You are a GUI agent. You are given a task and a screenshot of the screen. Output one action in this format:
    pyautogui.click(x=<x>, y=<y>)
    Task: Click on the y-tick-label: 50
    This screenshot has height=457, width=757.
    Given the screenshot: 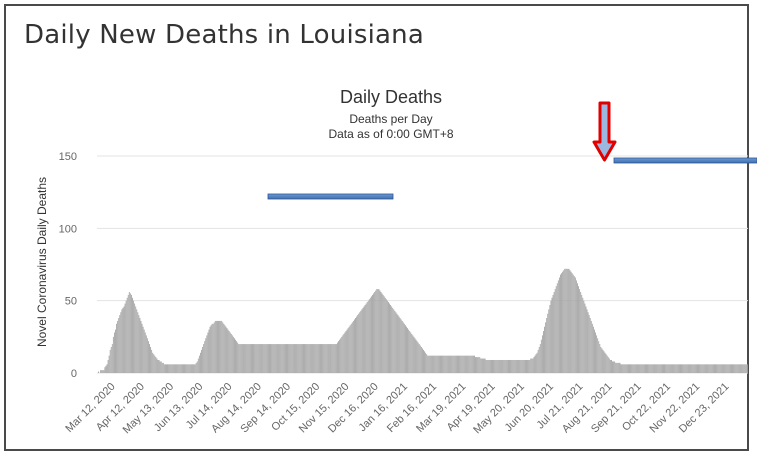 What is the action you would take?
    pyautogui.click(x=71, y=302)
    